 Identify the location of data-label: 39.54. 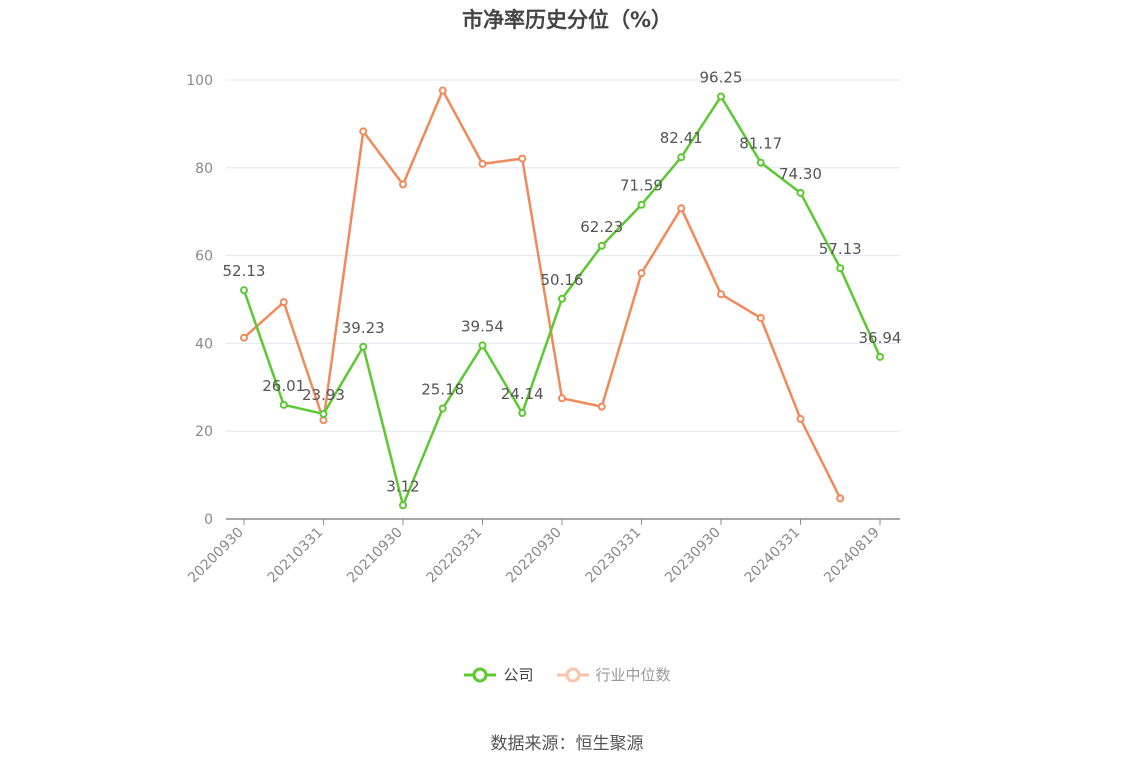
(482, 326).